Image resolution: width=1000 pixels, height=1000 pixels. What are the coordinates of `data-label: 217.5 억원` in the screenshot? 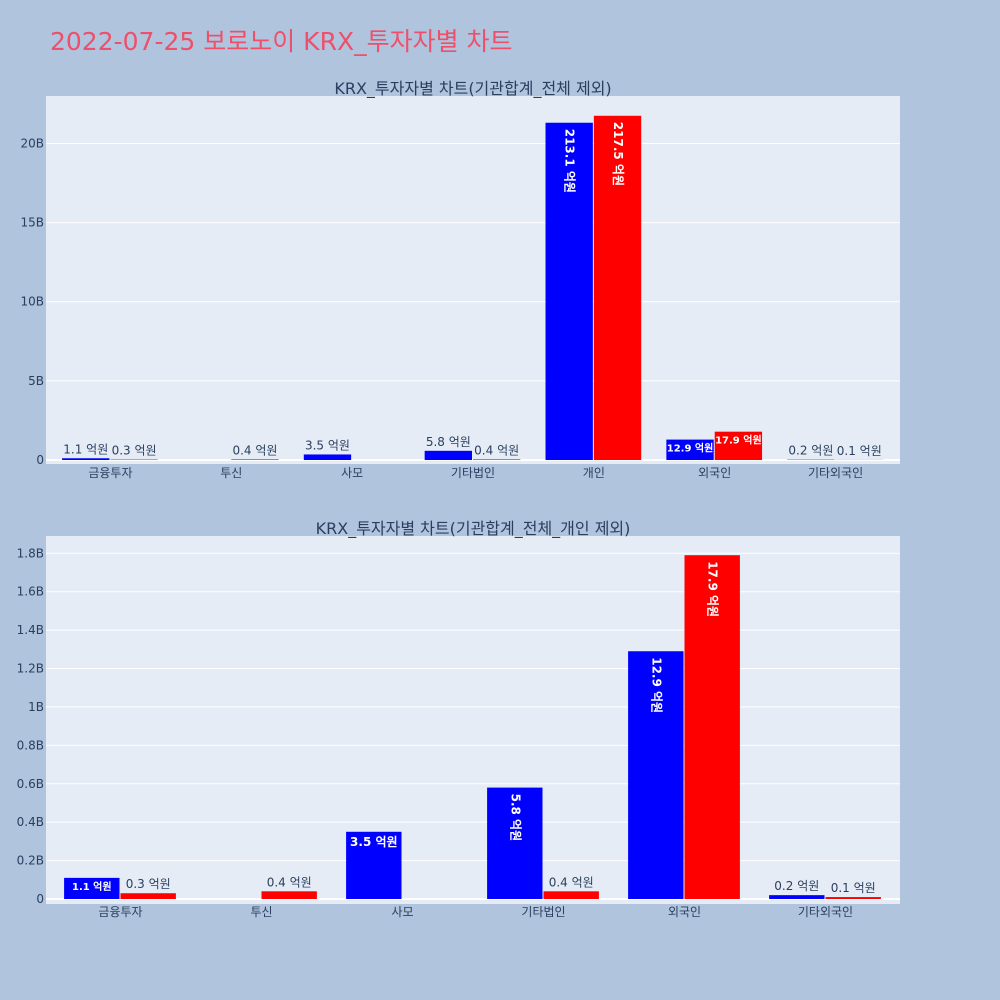 It's located at (618, 154).